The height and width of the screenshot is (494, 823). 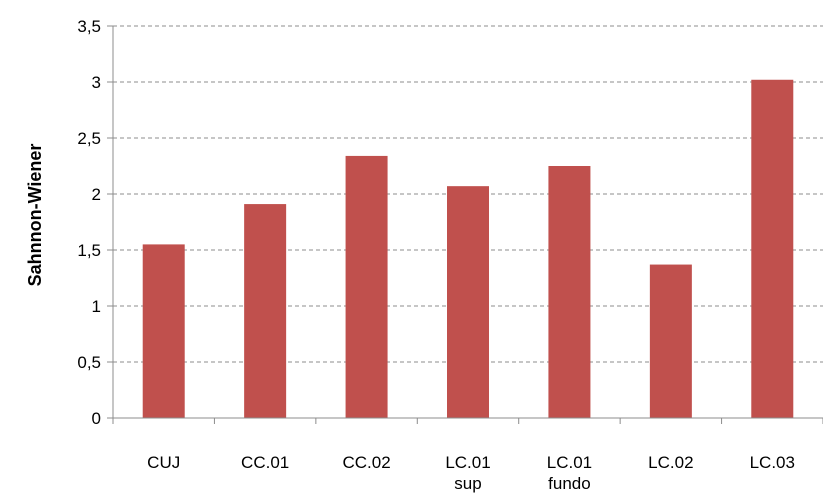 What do you see at coordinates (89, 362) in the screenshot?
I see `y-tick-label: 0,5` at bounding box center [89, 362].